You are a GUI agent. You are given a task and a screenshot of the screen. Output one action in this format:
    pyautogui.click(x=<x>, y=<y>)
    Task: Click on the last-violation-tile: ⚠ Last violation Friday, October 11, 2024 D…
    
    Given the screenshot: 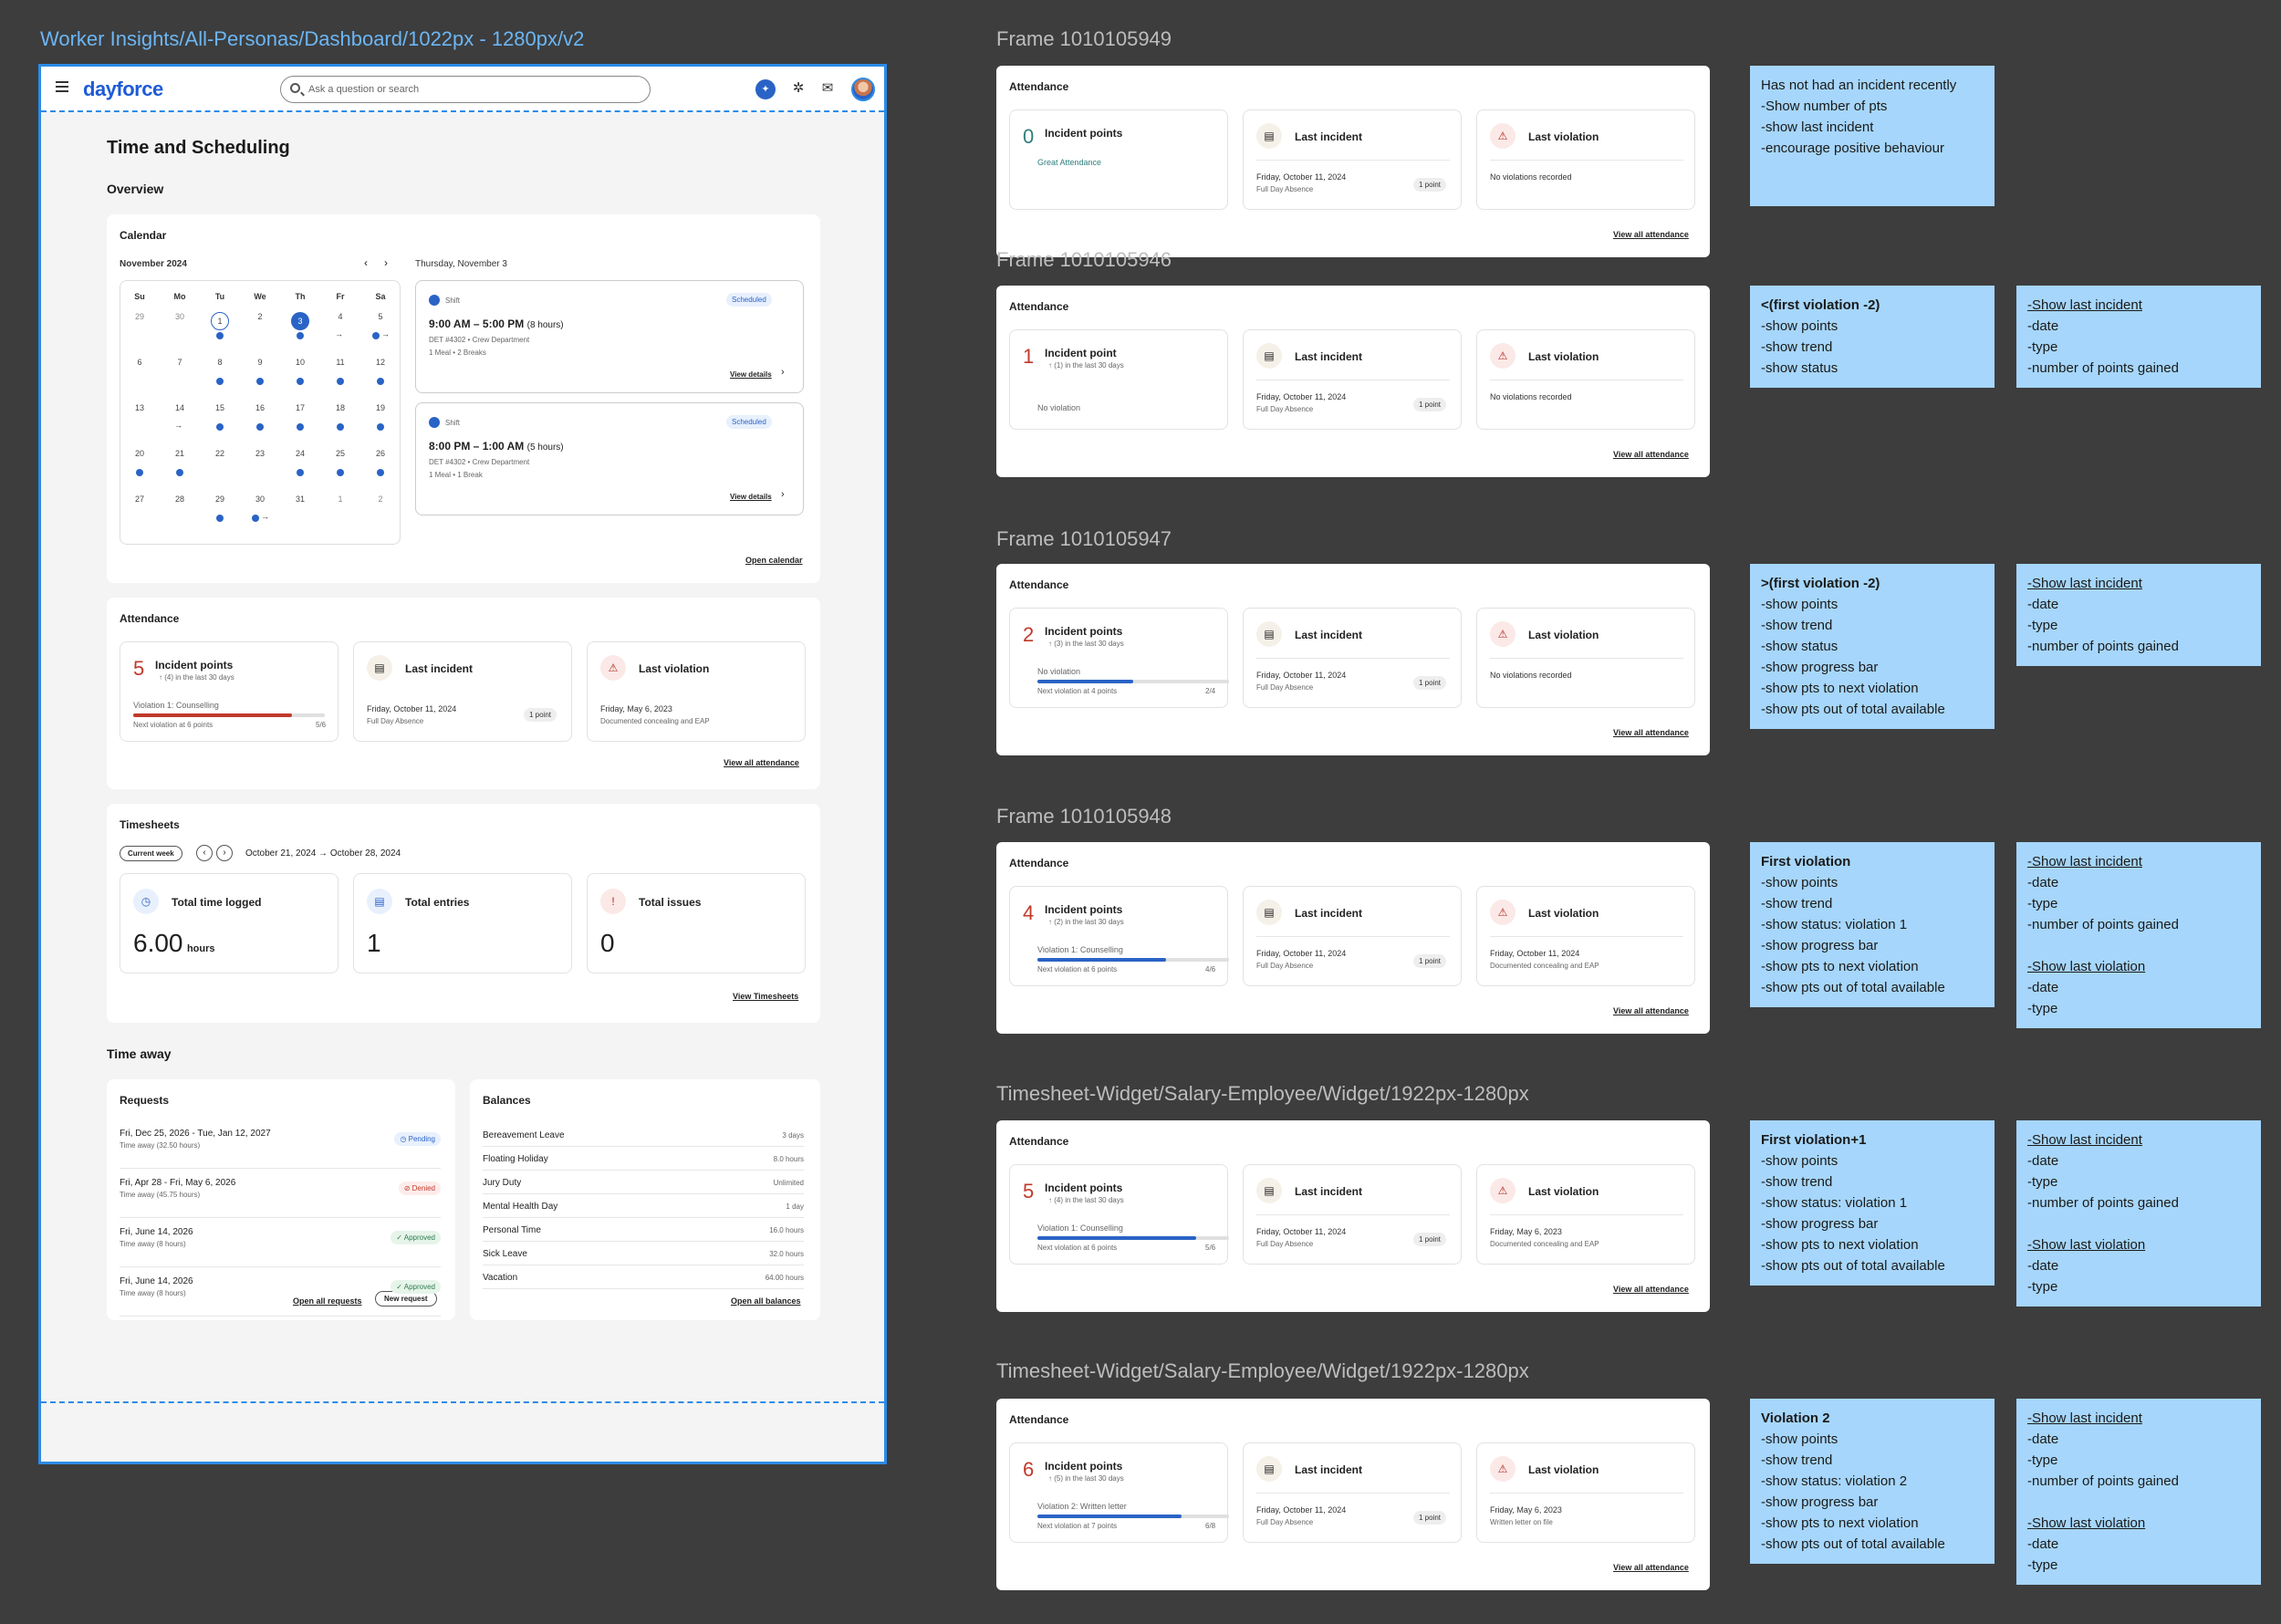 What is the action you would take?
    pyautogui.click(x=1585, y=936)
    